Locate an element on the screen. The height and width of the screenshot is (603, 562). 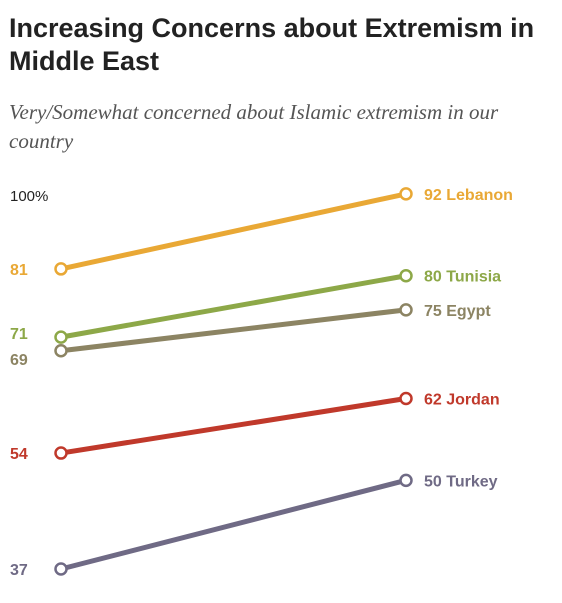
point-lebanon-end is located at coordinates (406, 194).